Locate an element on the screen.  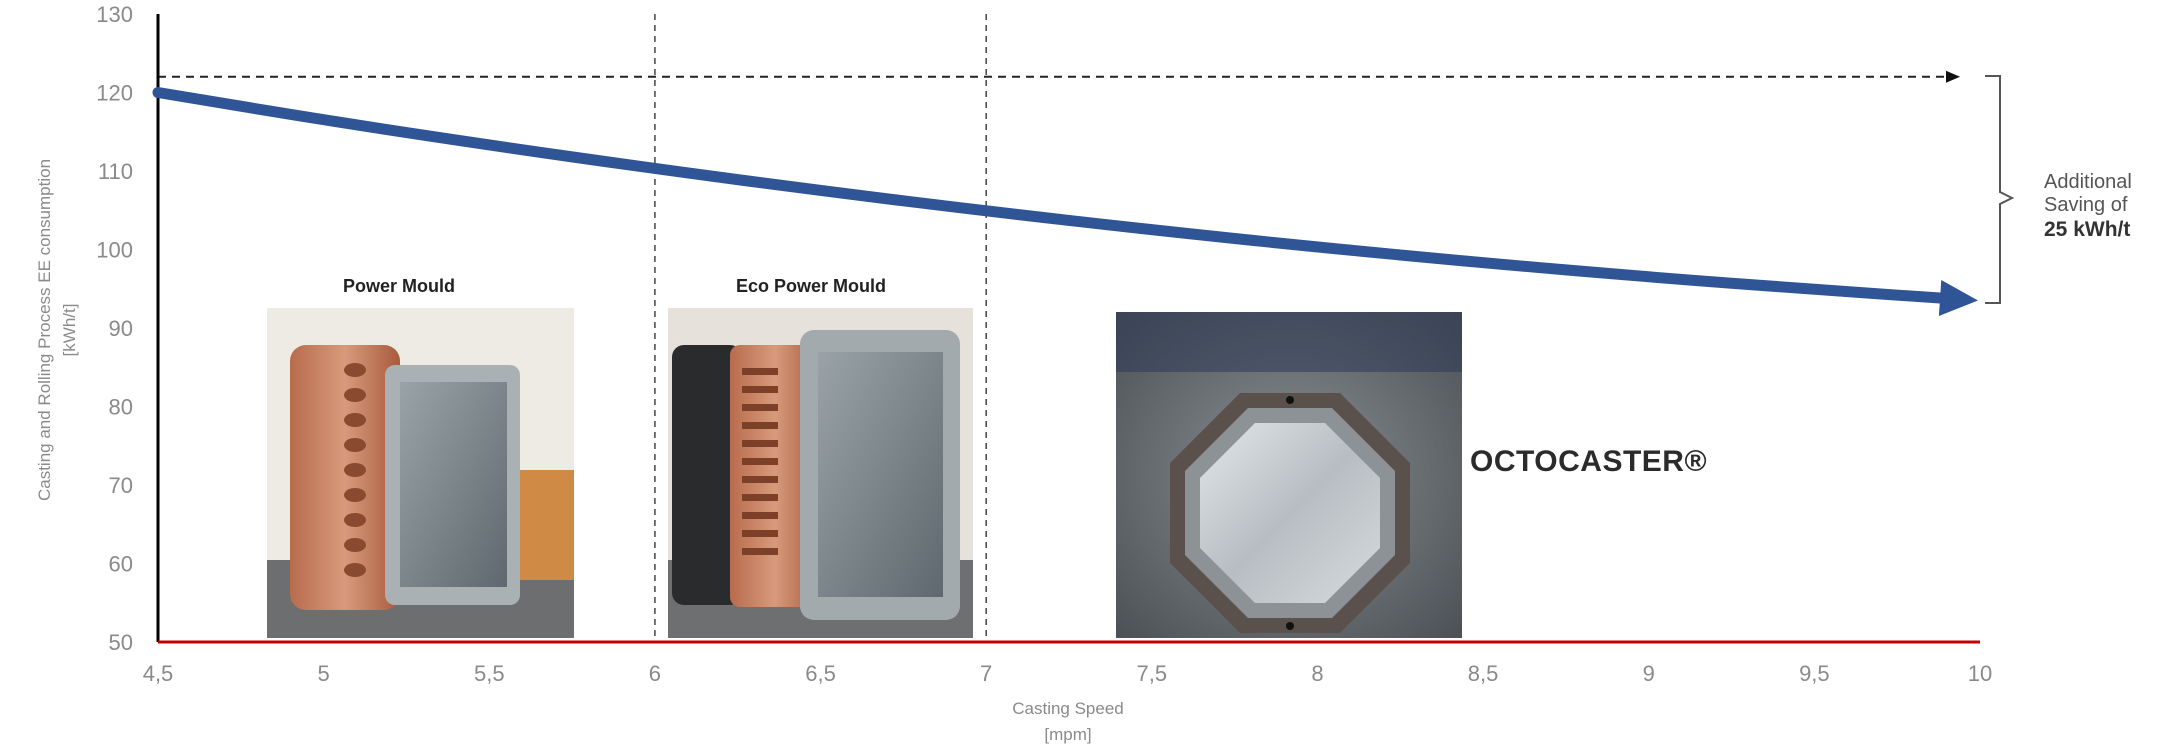
speed-dividers is located at coordinates (820, 328).